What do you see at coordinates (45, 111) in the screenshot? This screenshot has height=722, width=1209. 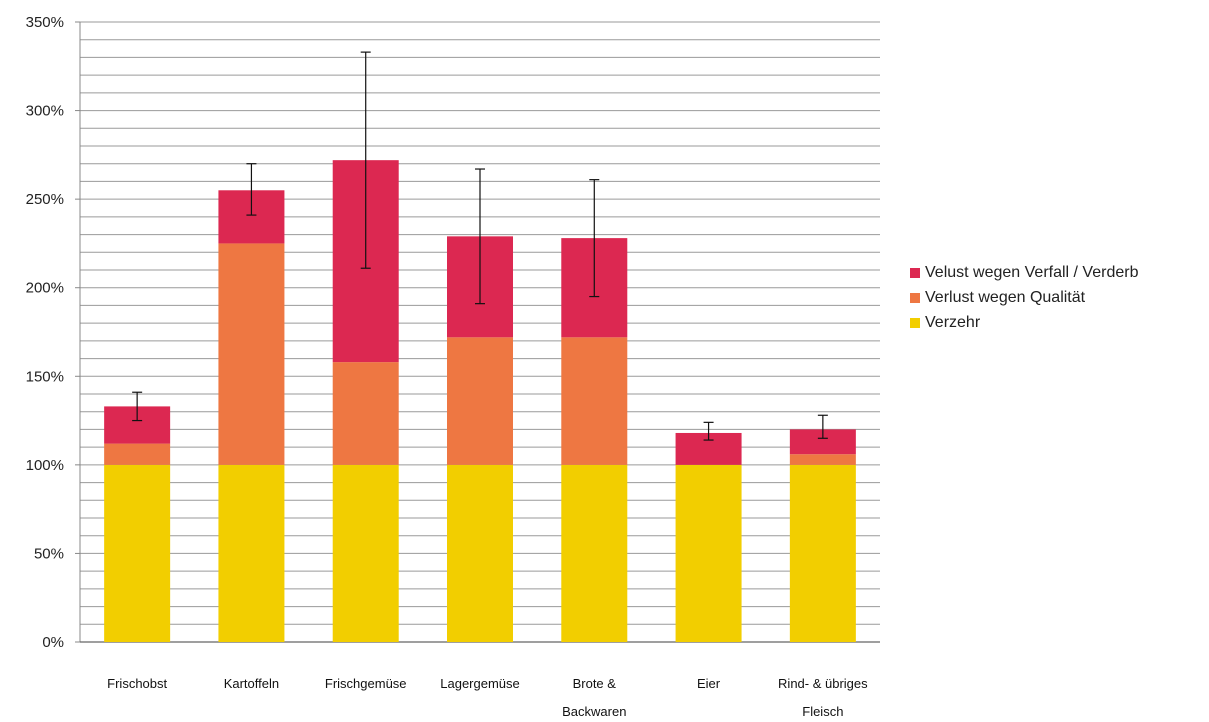 I see `y-tick-label: 300%` at bounding box center [45, 111].